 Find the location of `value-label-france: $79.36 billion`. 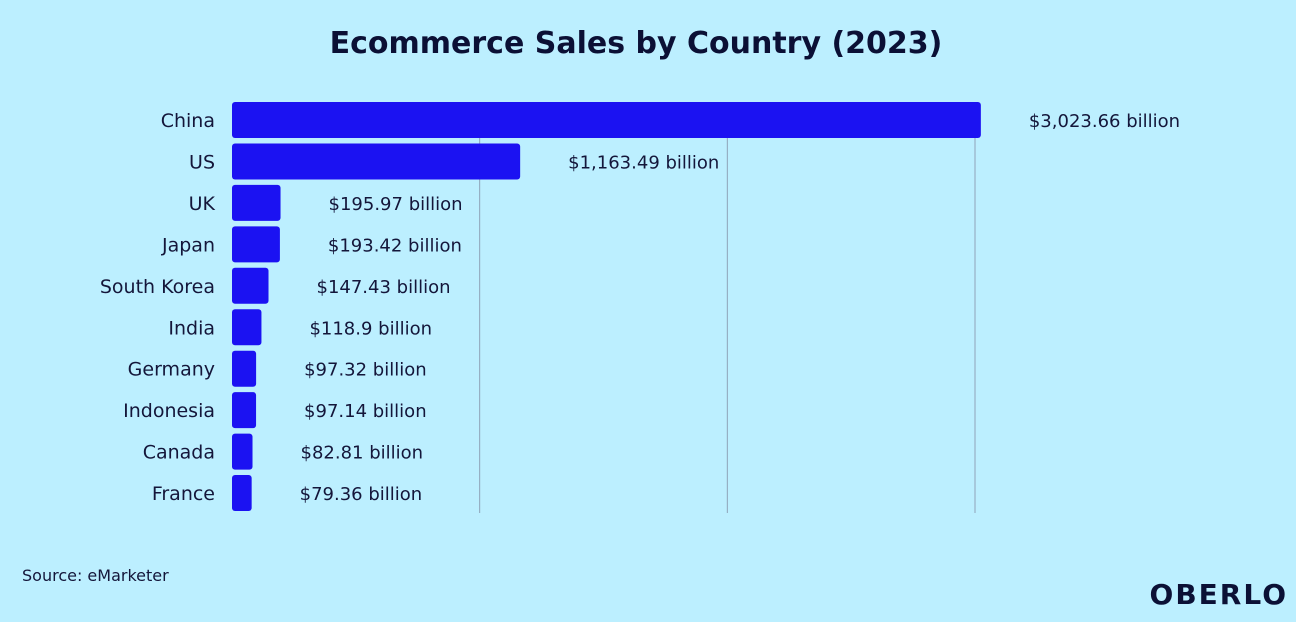

value-label-france: $79.36 billion is located at coordinates (361, 494).